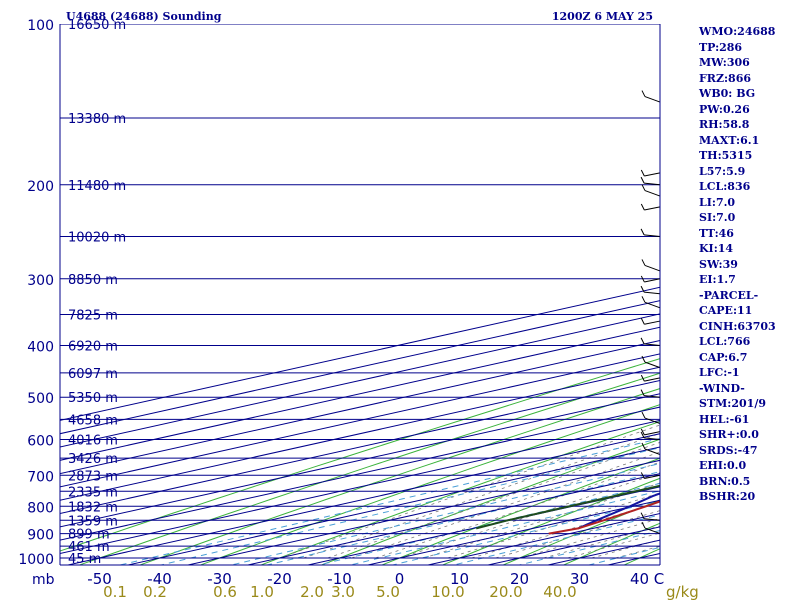 This screenshot has height=600, width=800. What do you see at coordinates (36, 560) in the screenshot?
I see `pressure-label: 1000` at bounding box center [36, 560].